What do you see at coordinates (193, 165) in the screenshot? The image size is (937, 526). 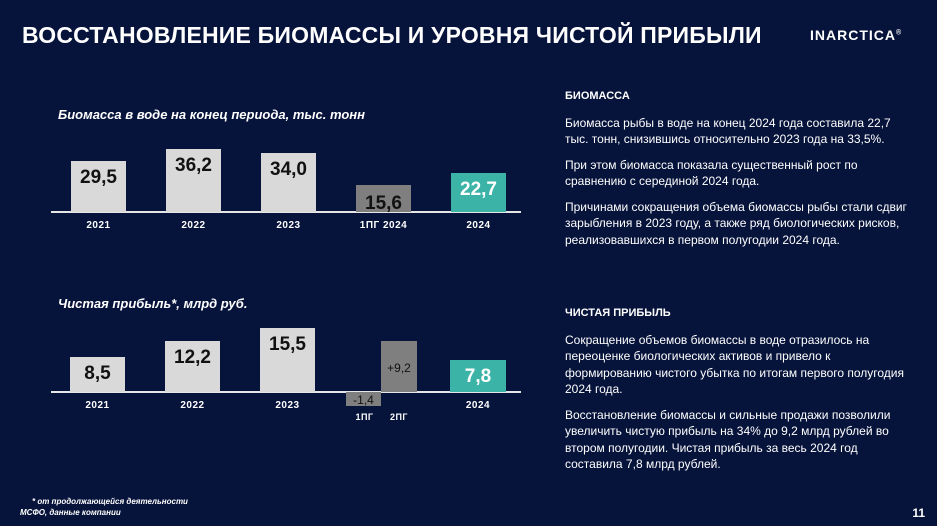 I see `data-label: 36,2` at bounding box center [193, 165].